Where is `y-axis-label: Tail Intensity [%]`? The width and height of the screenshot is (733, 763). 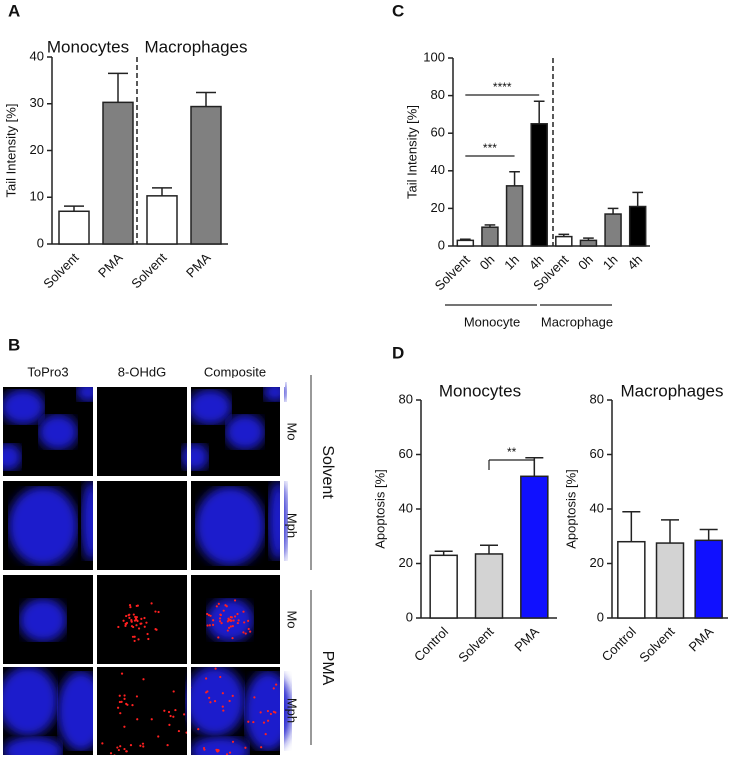
y-axis-label: Tail Intensity [%] is located at coordinates (411, 152).